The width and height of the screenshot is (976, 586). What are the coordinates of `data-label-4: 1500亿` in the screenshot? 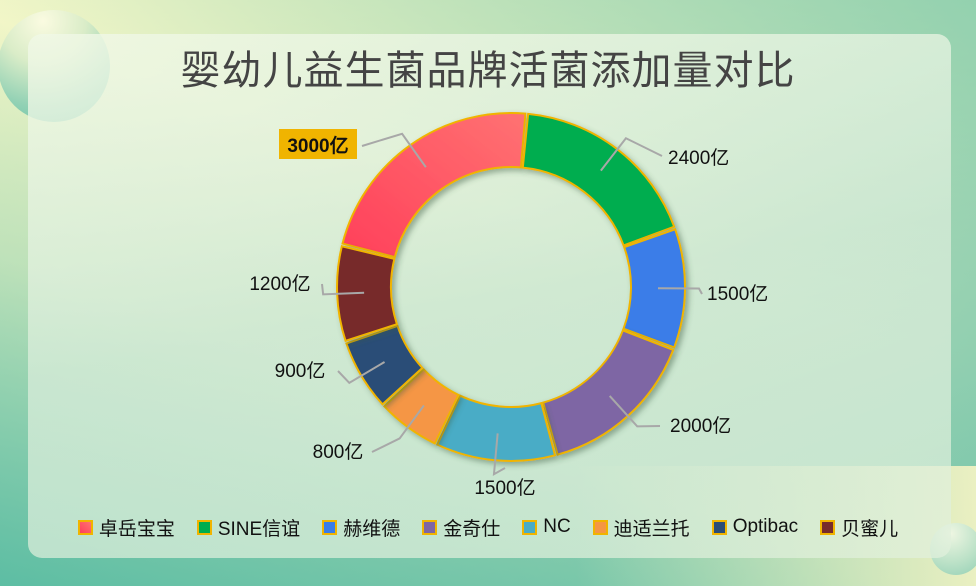 It's located at (504, 488).